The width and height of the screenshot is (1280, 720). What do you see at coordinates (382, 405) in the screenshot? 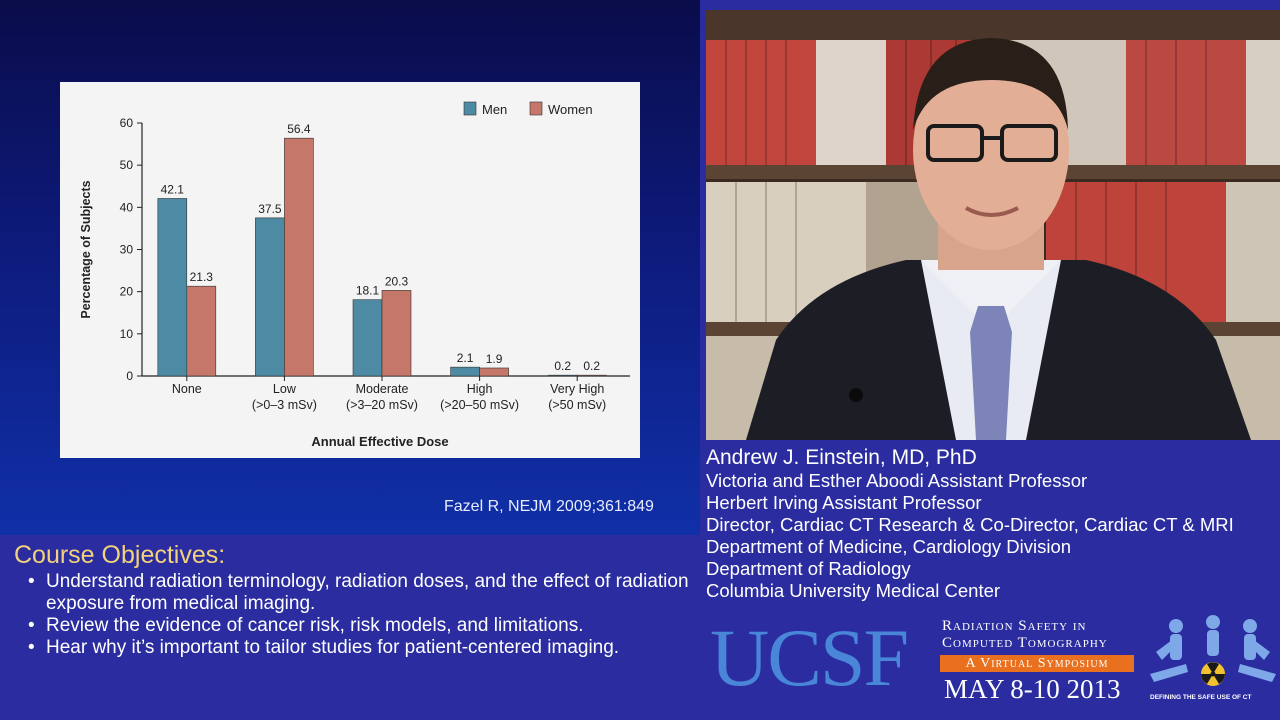
I see `x-tick-label: (>3–20 mSv)` at bounding box center [382, 405].